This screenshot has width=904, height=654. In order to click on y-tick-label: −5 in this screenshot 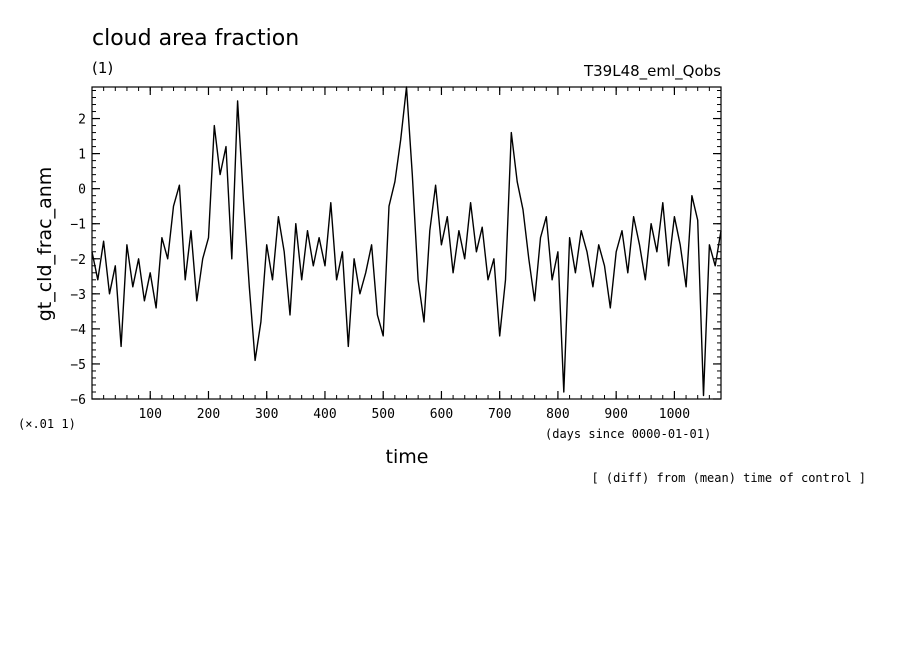, I will do `click(78, 365)`.